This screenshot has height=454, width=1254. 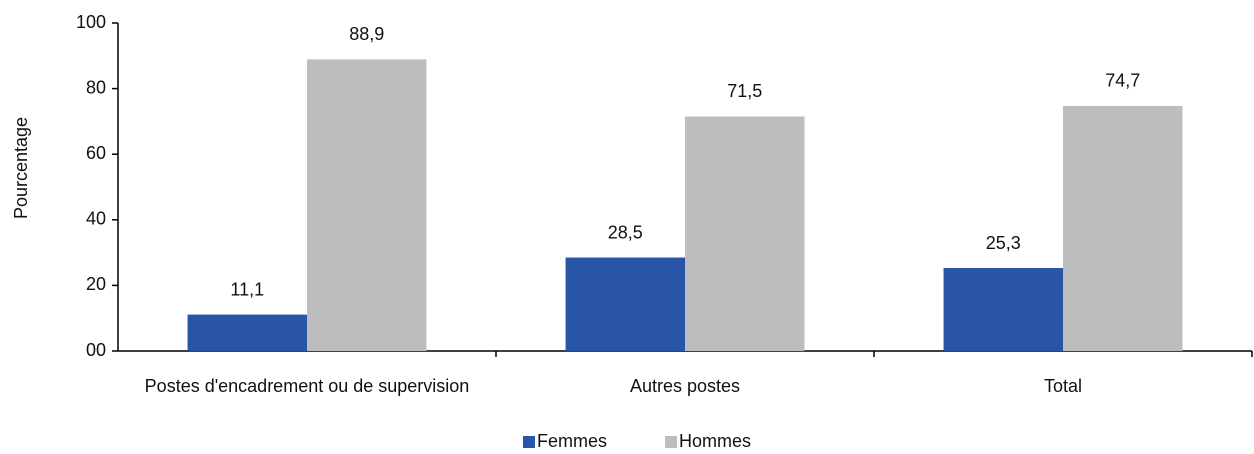 I want to click on y-tick-label: 100, so click(x=91, y=22).